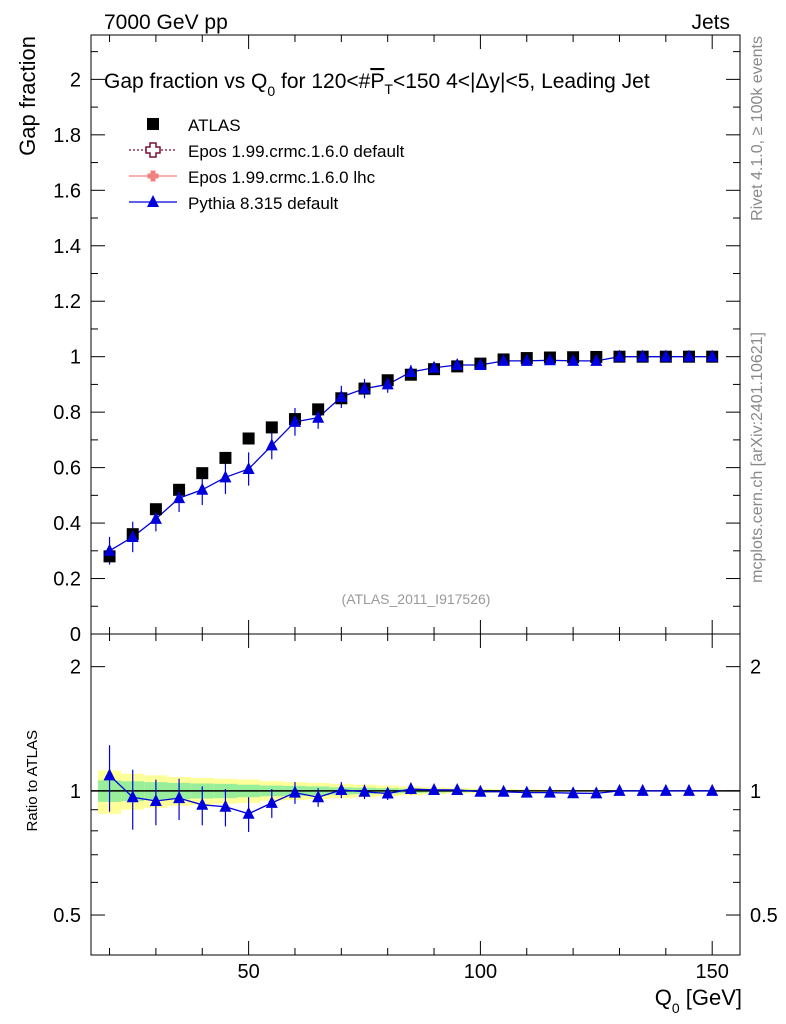 Image resolution: width=786 pixels, height=1024 pixels. I want to click on header-left: 7000 GeV pp, so click(166, 22).